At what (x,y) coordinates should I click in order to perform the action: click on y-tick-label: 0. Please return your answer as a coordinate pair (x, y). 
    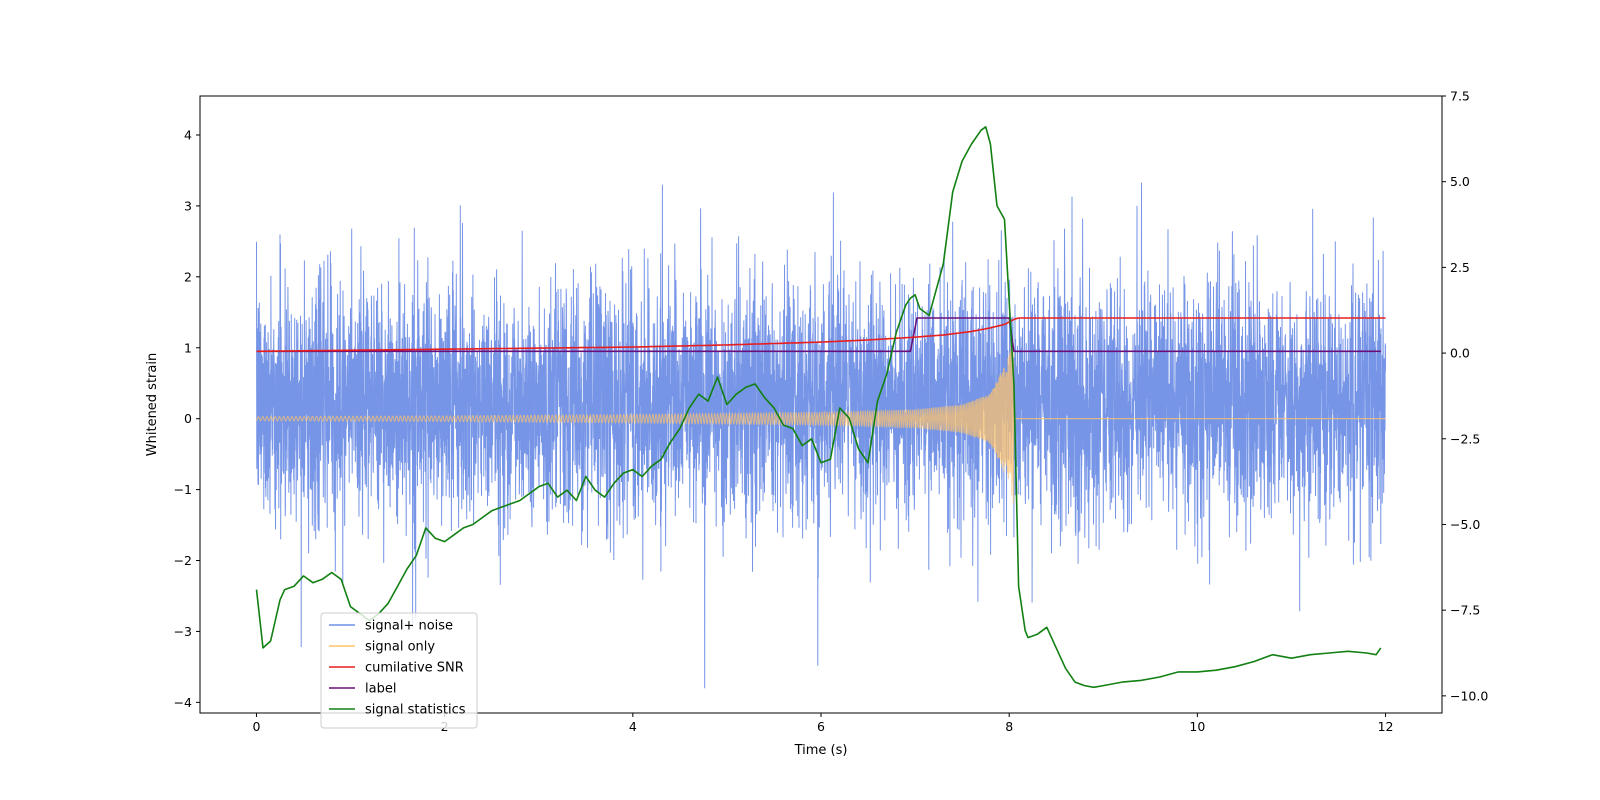
    Looking at the image, I should click on (188, 418).